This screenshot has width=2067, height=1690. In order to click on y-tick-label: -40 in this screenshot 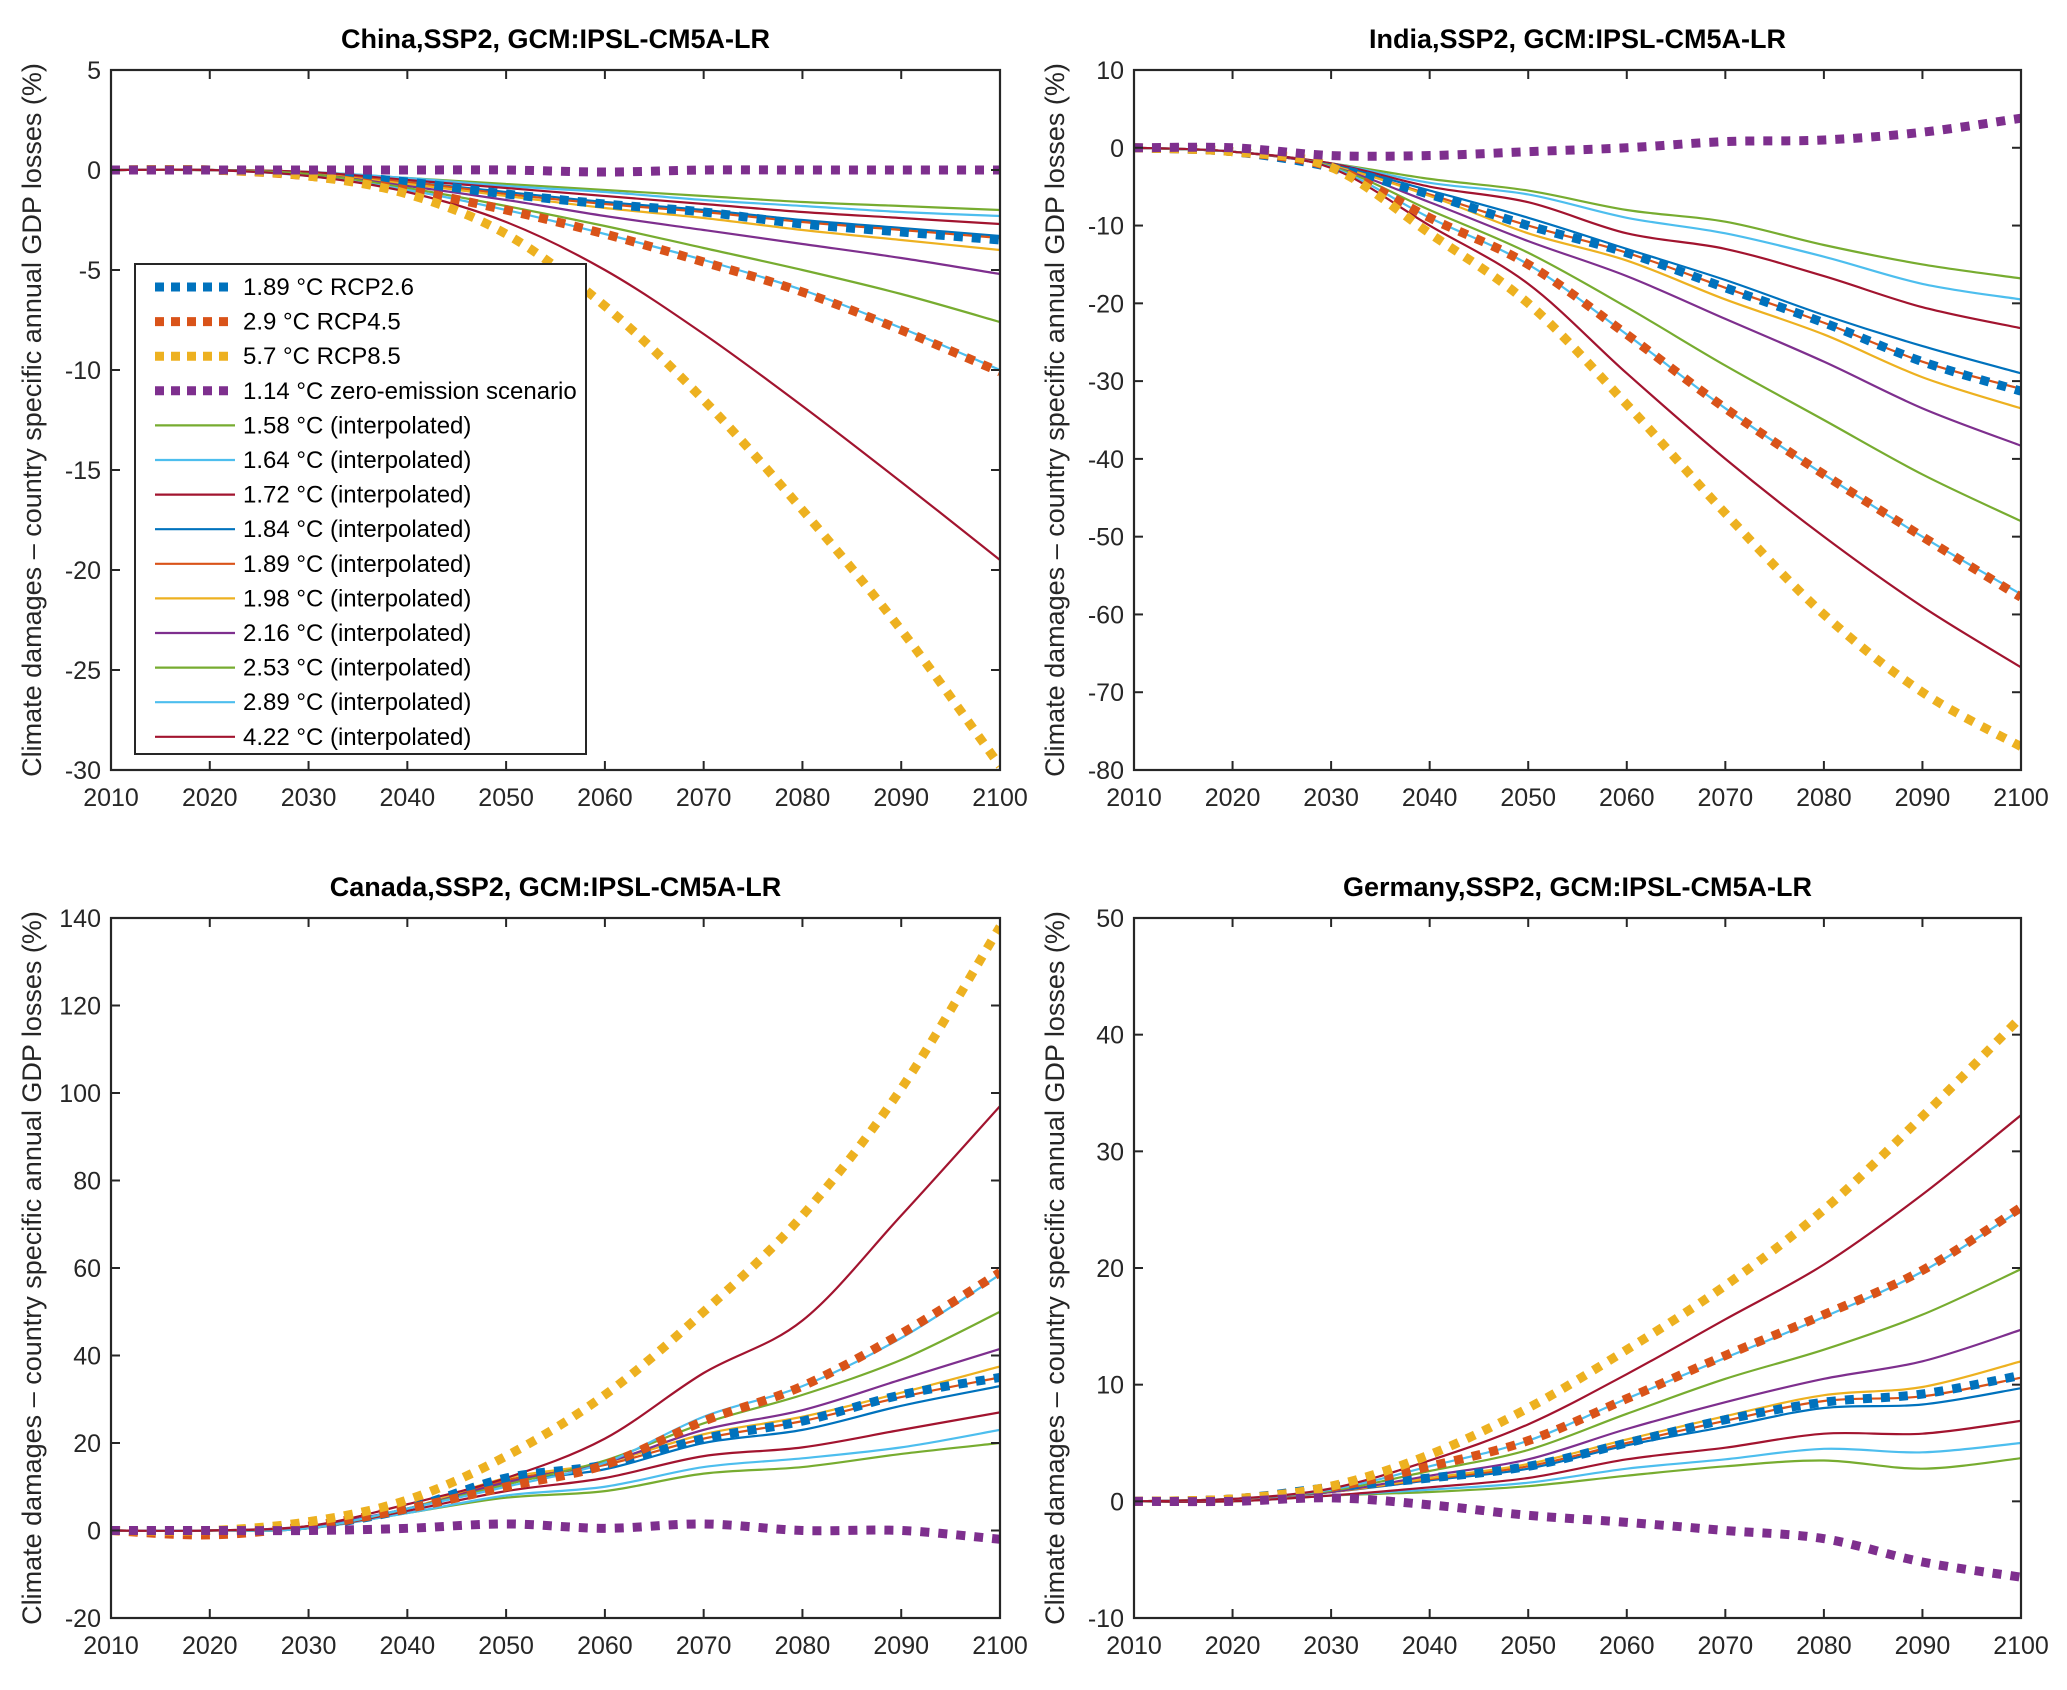, I will do `click(1106, 460)`.